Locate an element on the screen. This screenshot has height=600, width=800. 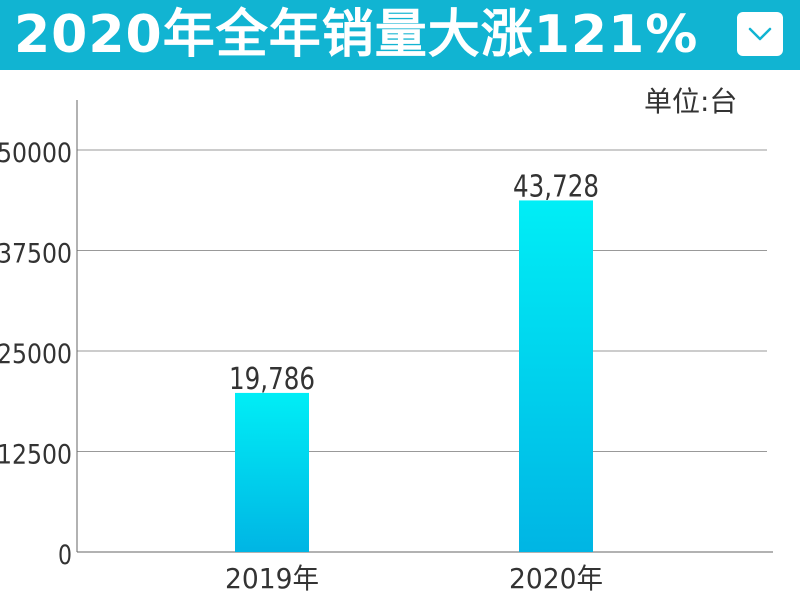
chevron-down-icon is located at coordinates (760, 34).